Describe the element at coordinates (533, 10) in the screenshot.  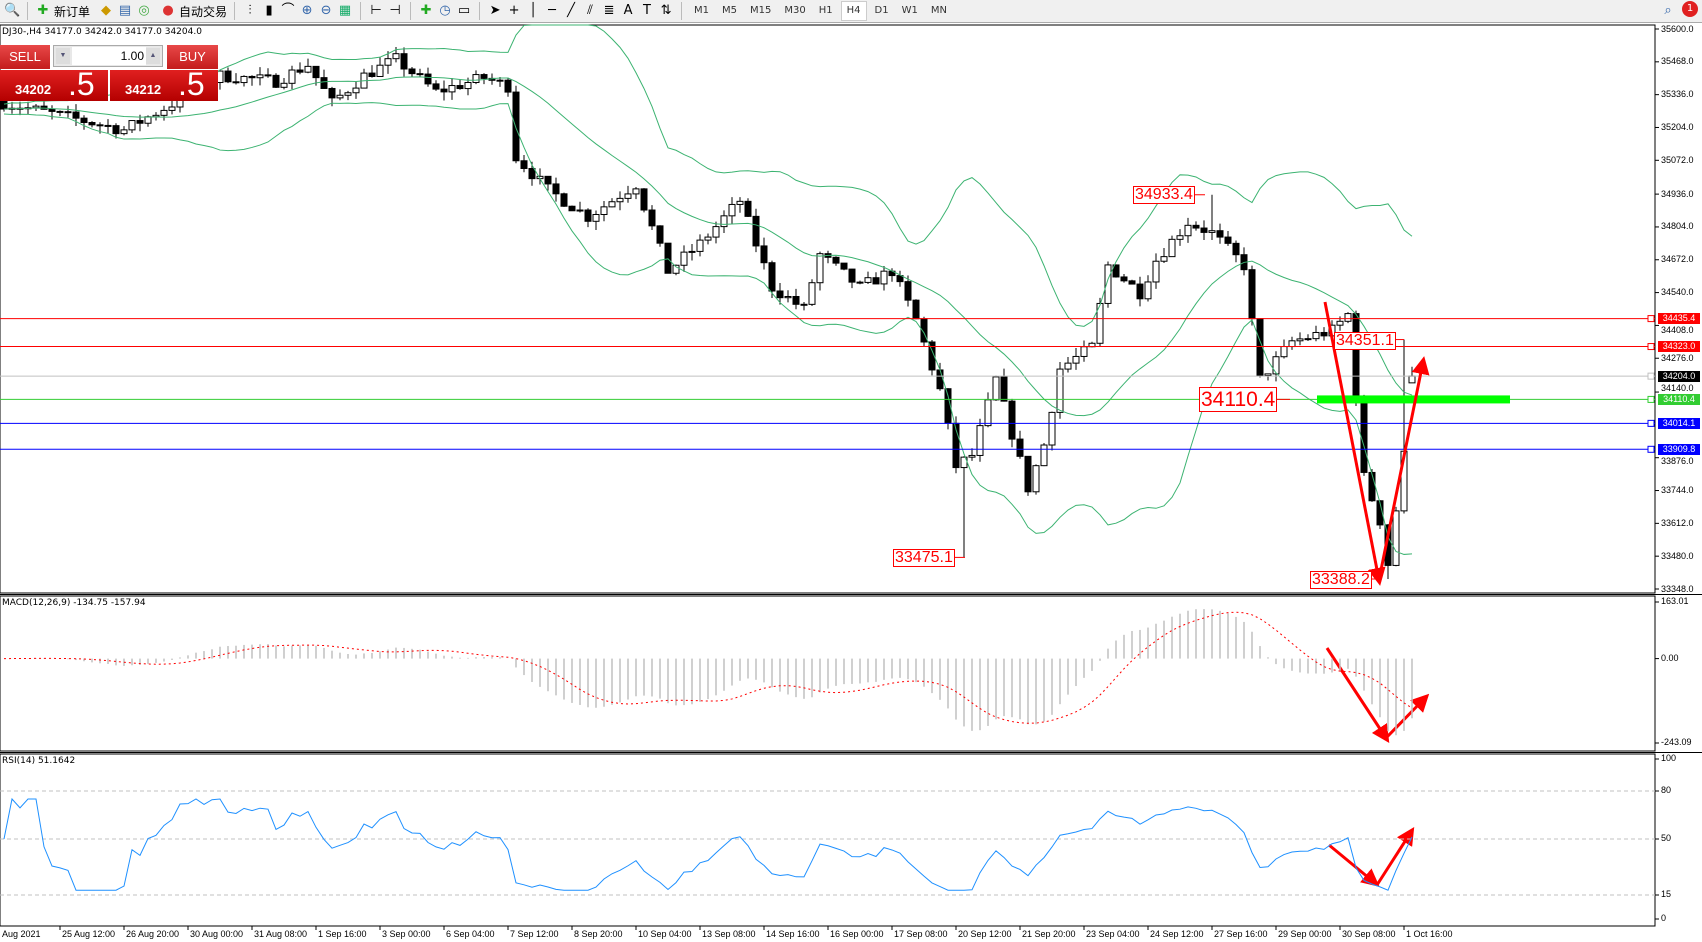
I see `vertical-line-icon: │` at that location.